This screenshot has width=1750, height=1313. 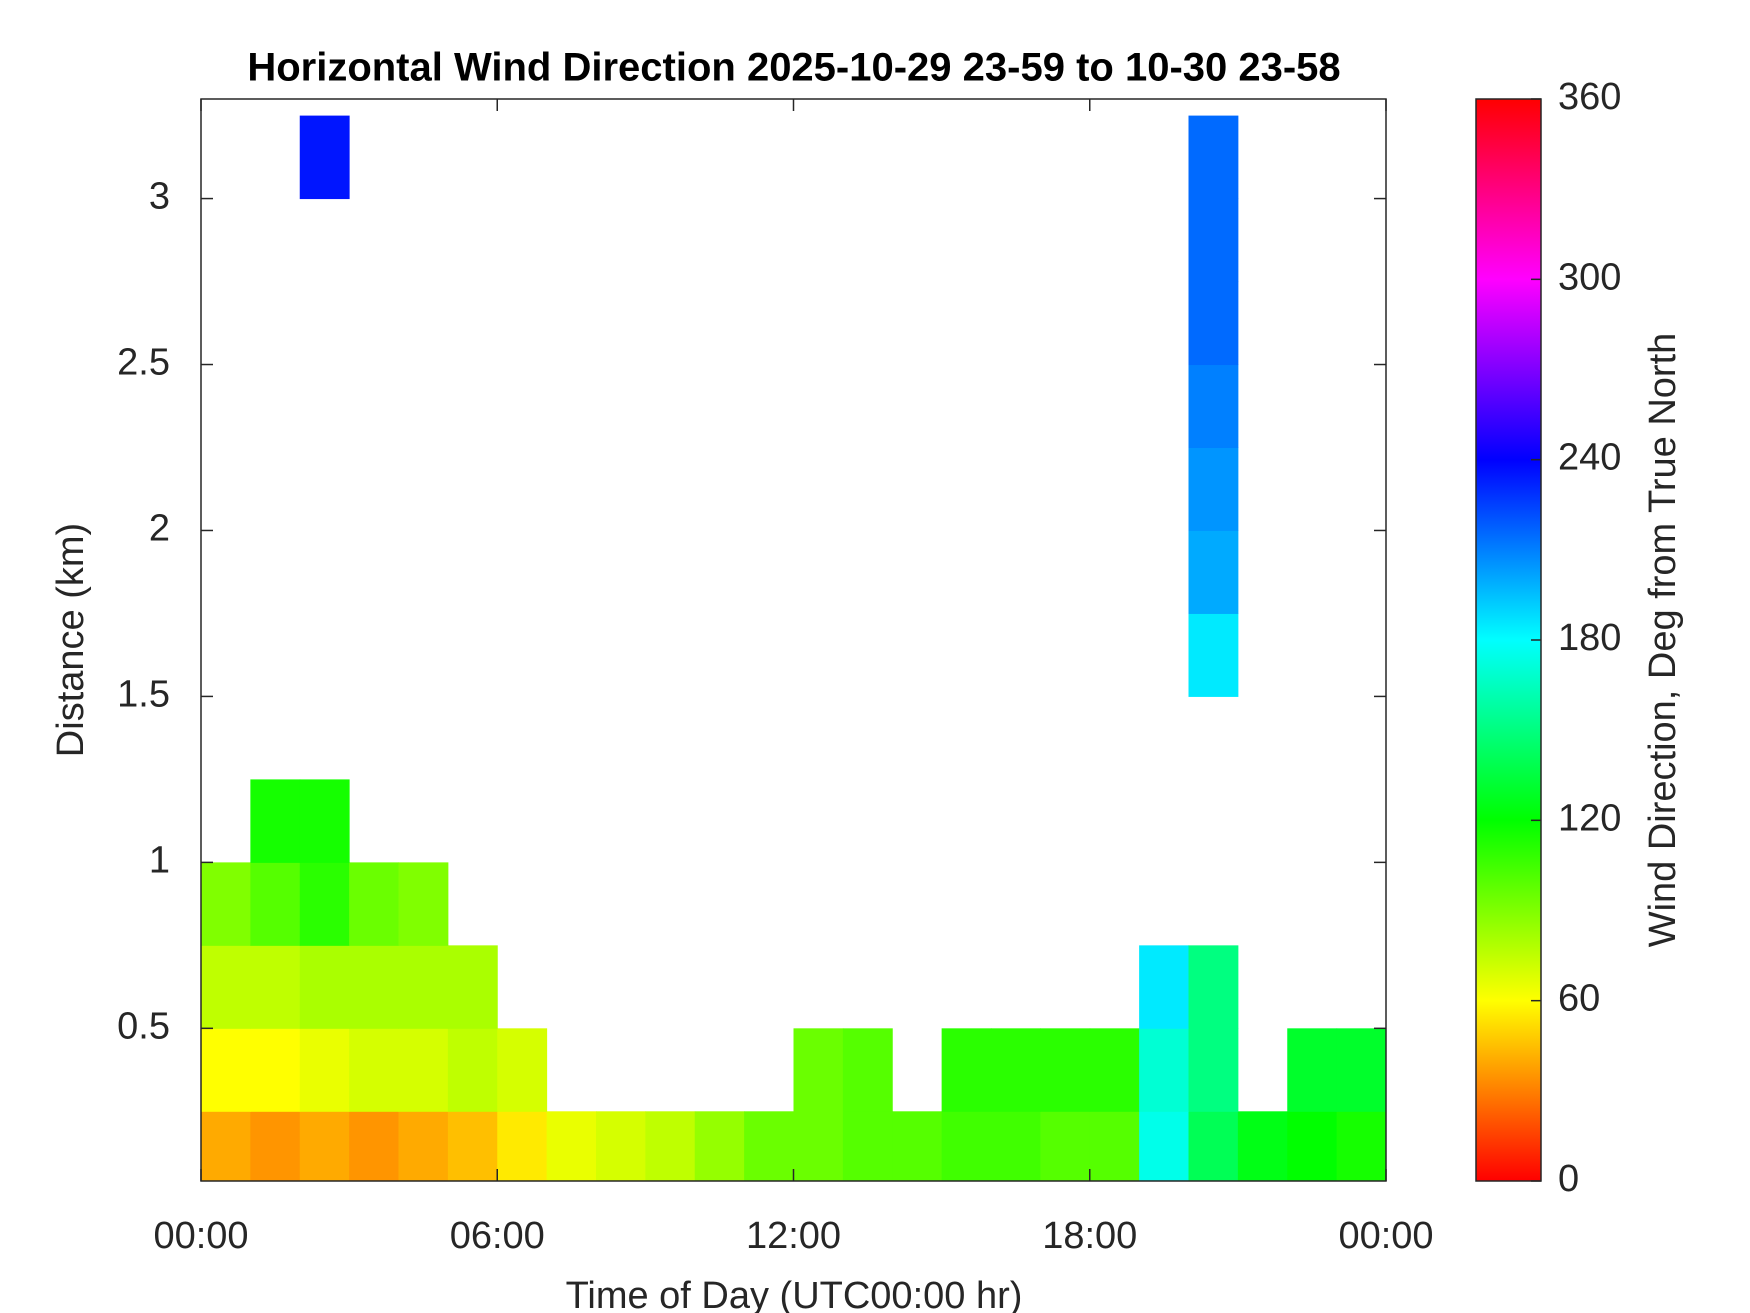 What do you see at coordinates (143, 1026) in the screenshot?
I see `y-tick-label: 0.5` at bounding box center [143, 1026].